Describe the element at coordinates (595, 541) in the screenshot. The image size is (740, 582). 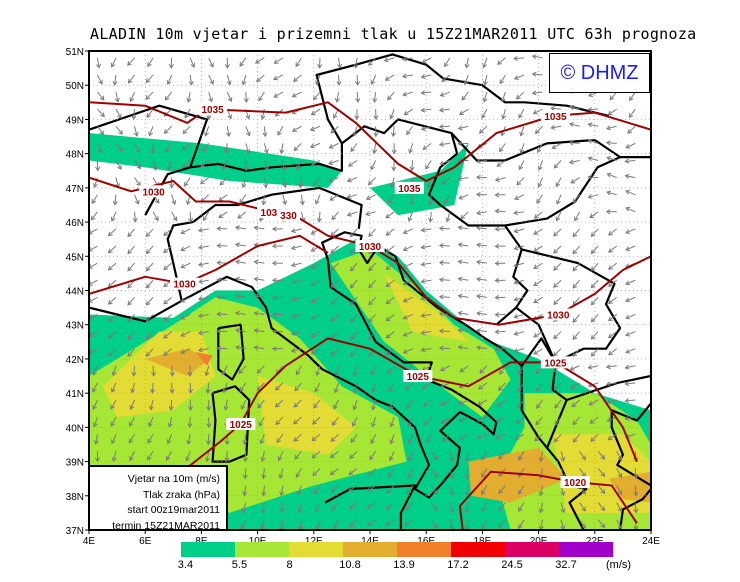
I see `lon-tick-label: 22E` at that location.